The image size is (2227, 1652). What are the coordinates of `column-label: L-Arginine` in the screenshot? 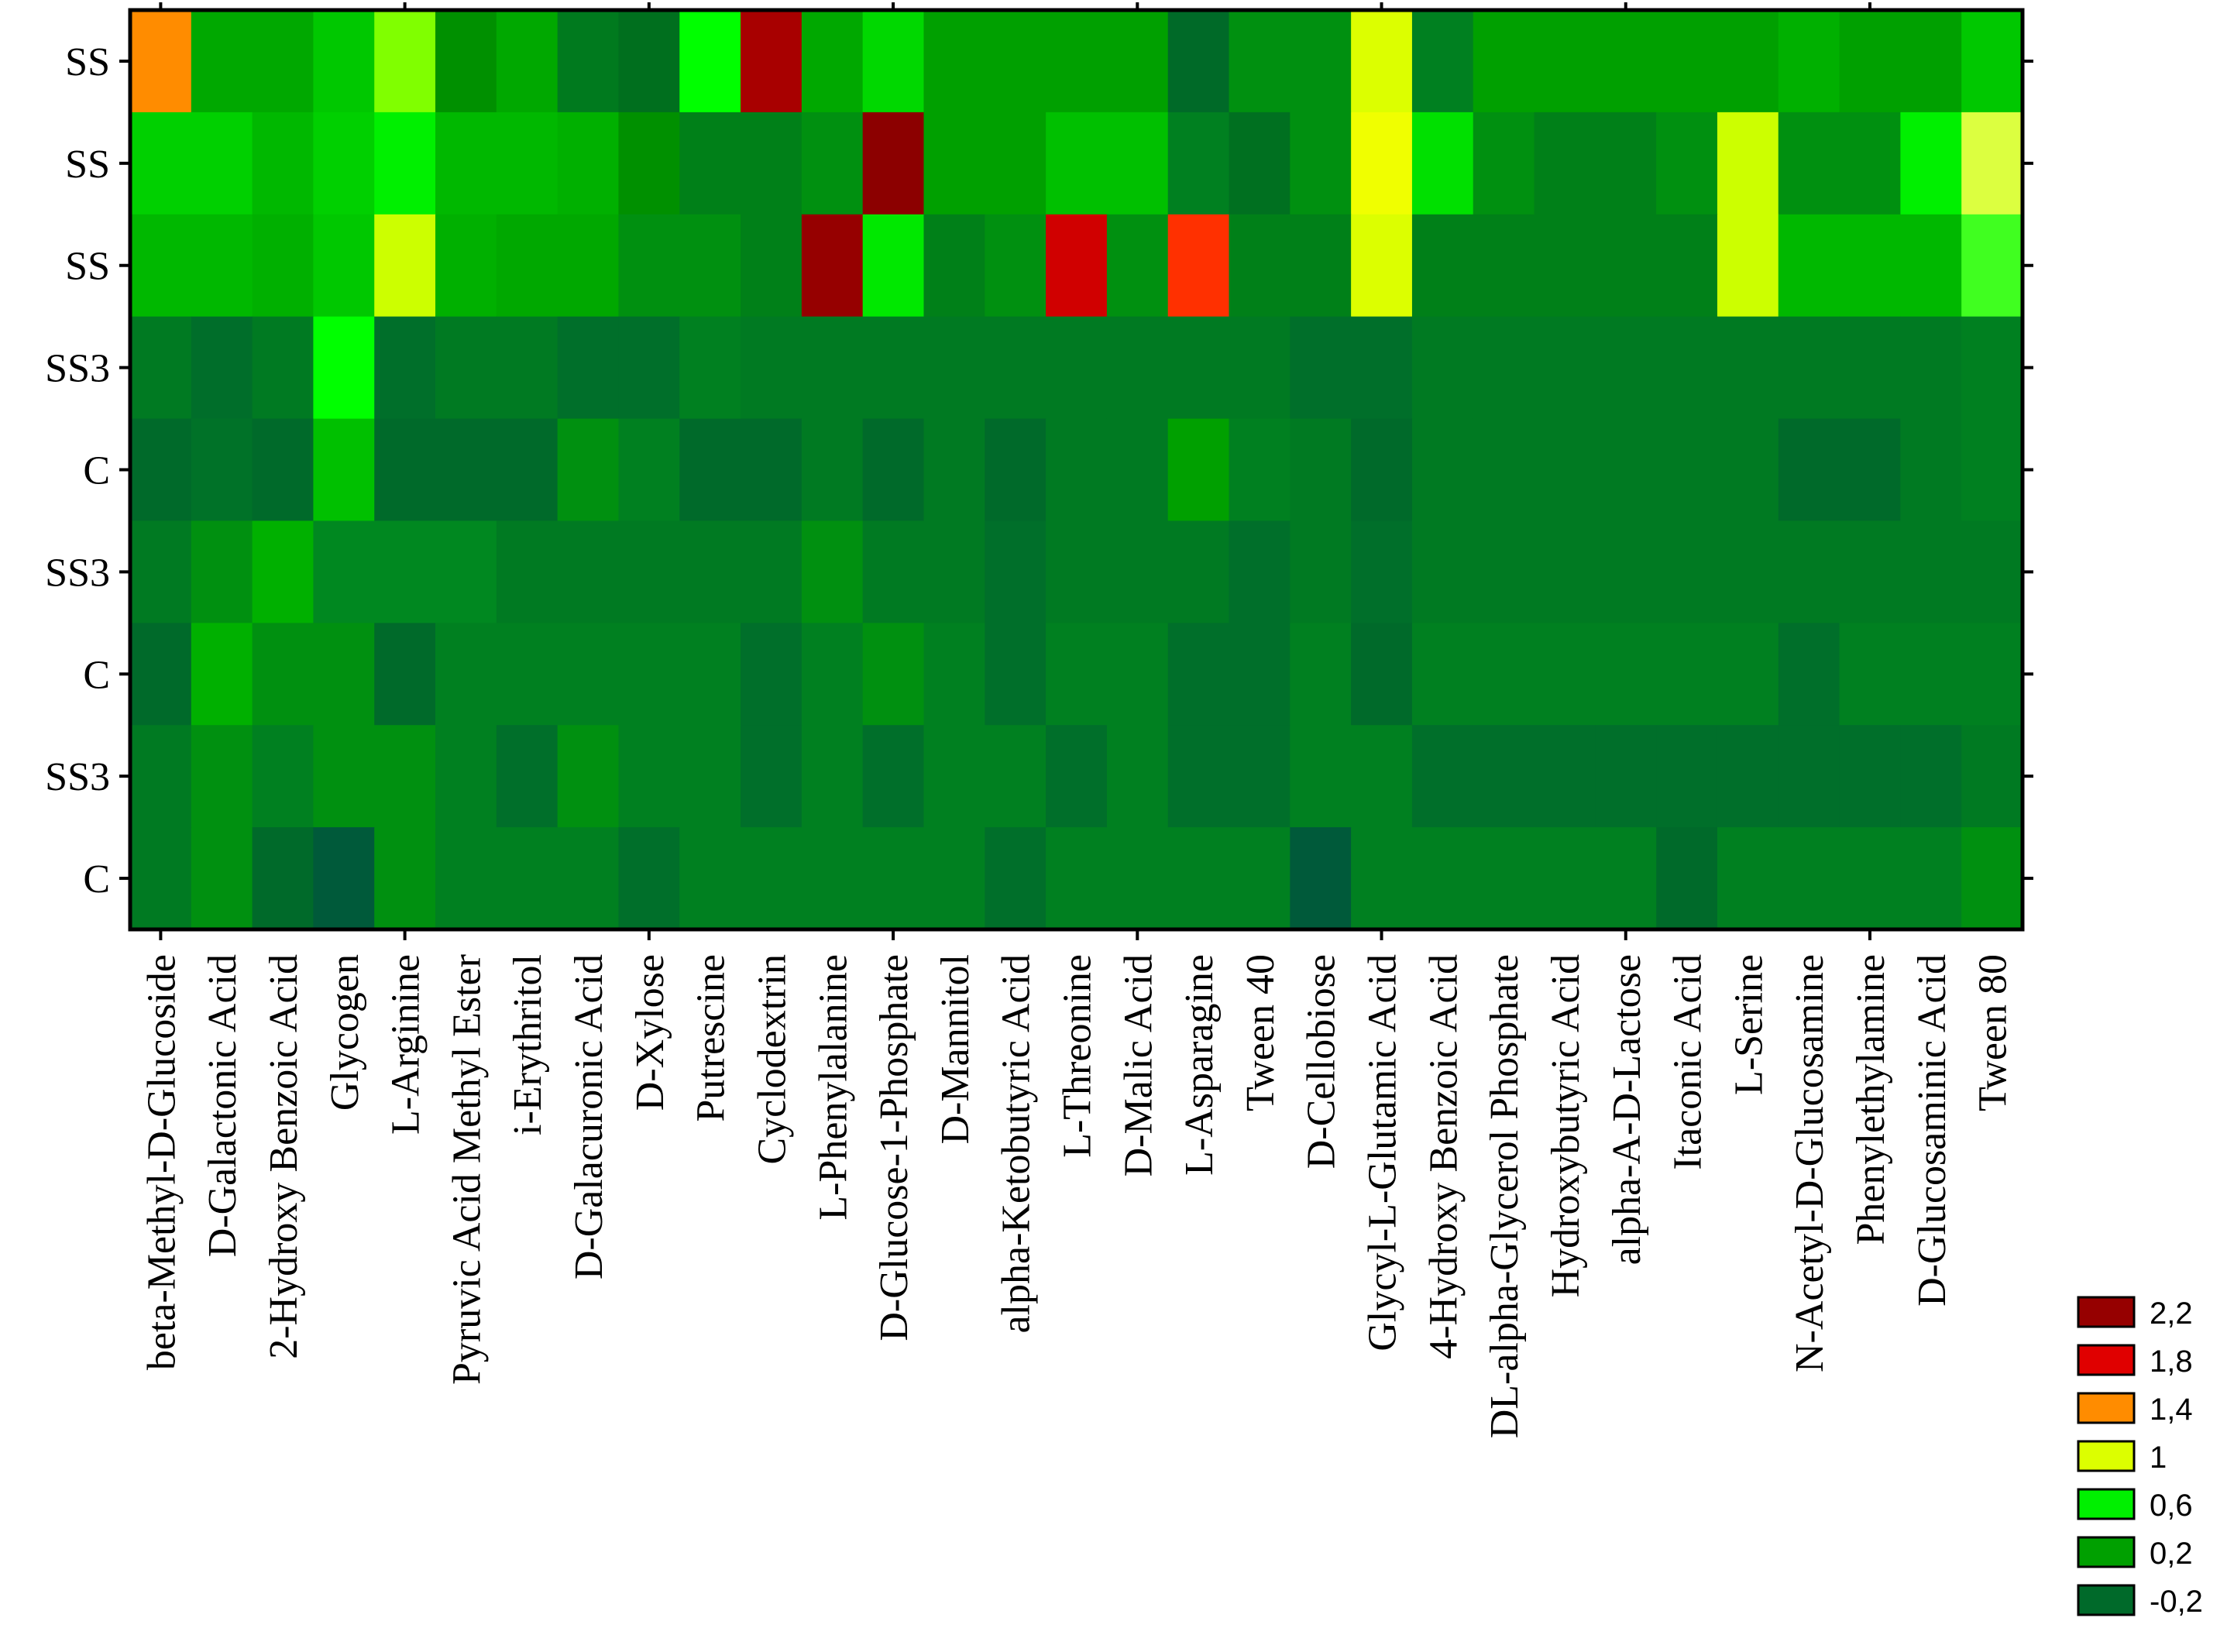 It's located at (406, 1044).